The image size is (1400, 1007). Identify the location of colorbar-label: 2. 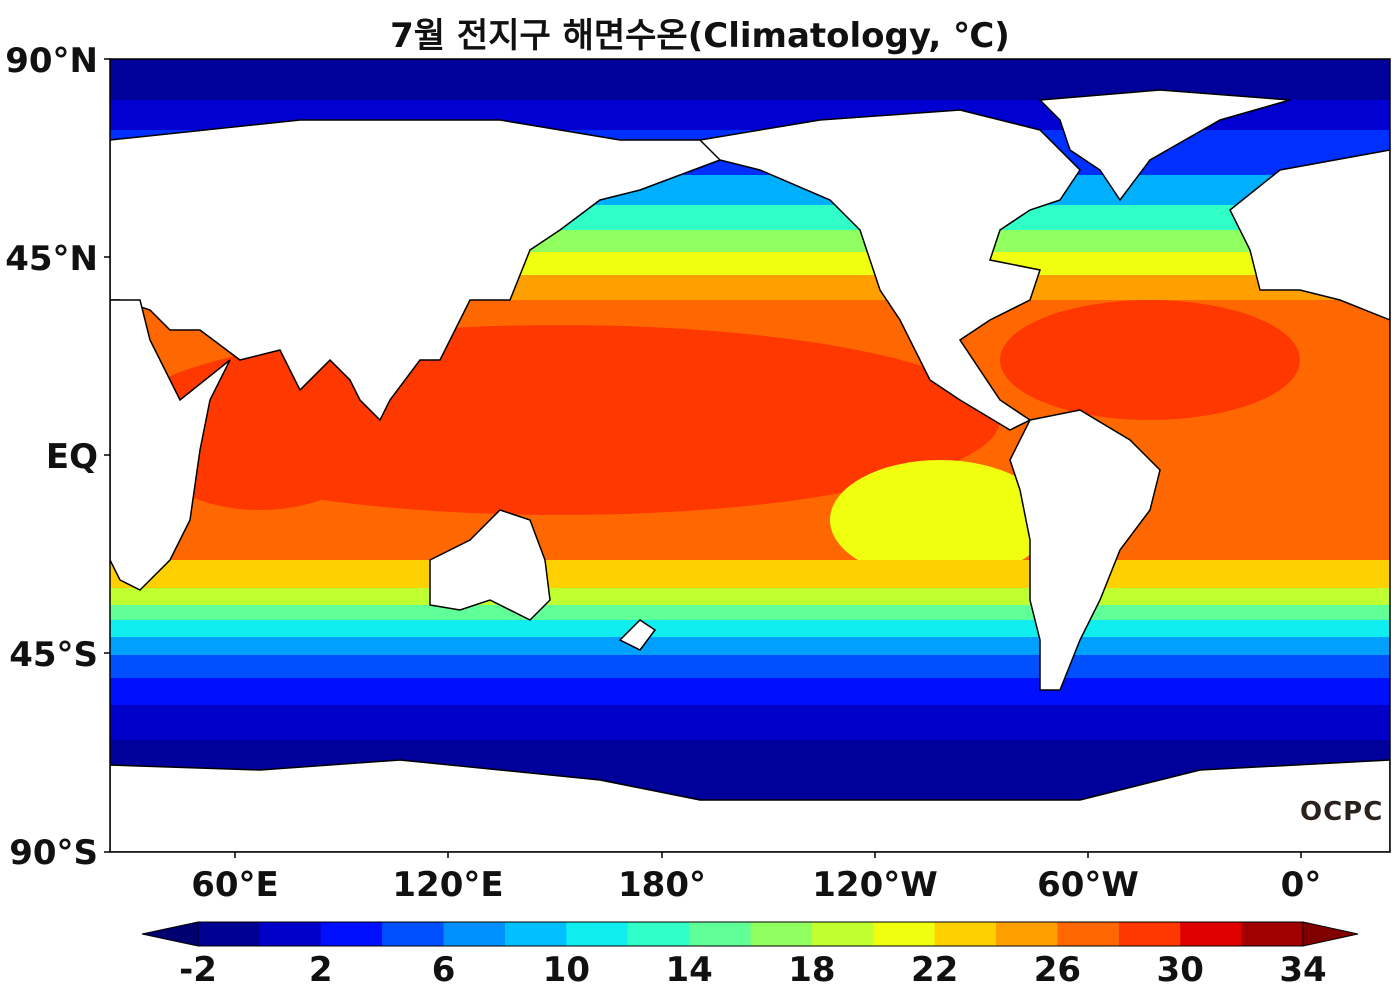
(320, 970).